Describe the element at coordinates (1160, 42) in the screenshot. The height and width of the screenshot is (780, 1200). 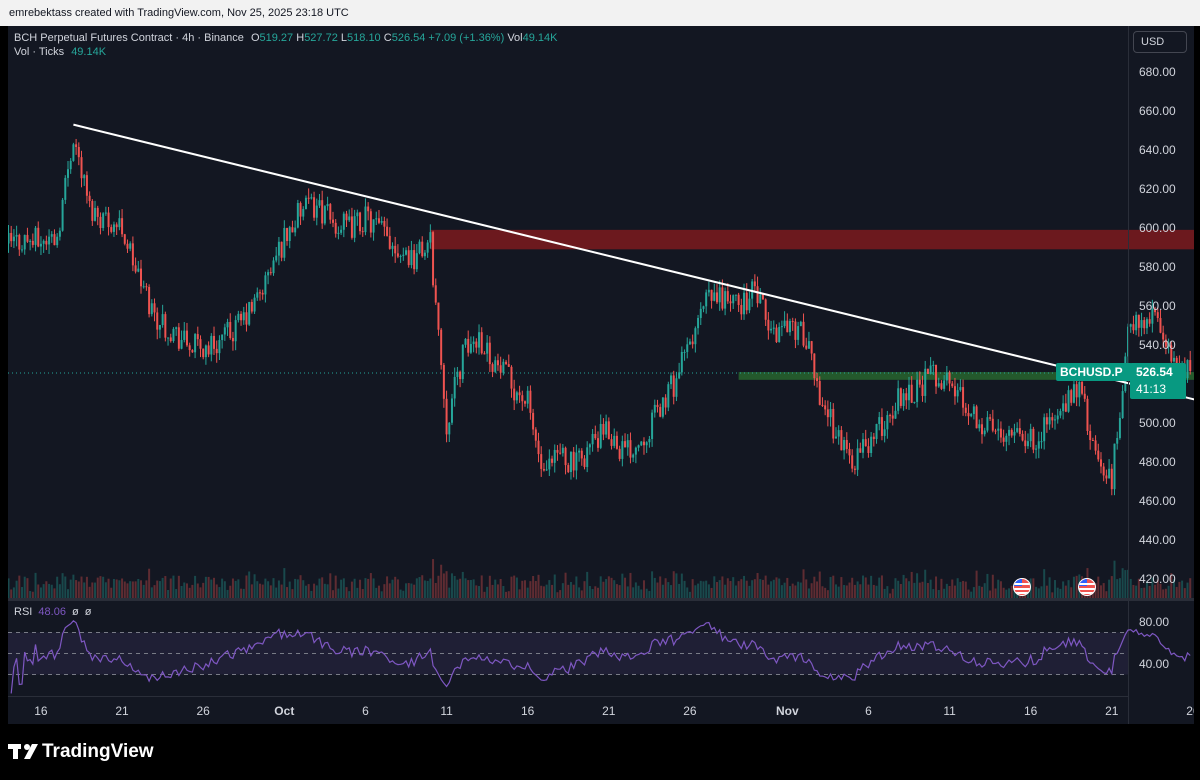
I see `currency-button: USD` at that location.